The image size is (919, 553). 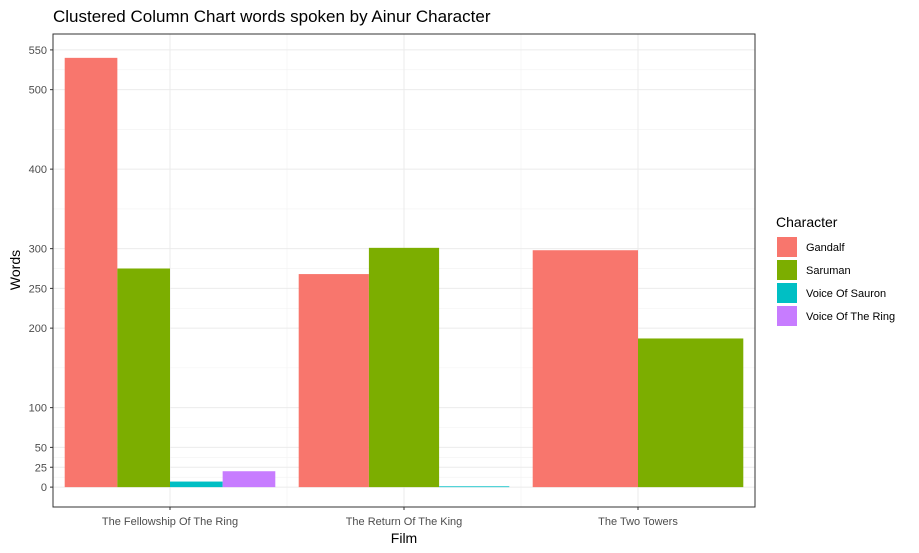 I want to click on y-axis: 0 25 50 100 200 250 300 400 500 550, so click(x=41, y=269).